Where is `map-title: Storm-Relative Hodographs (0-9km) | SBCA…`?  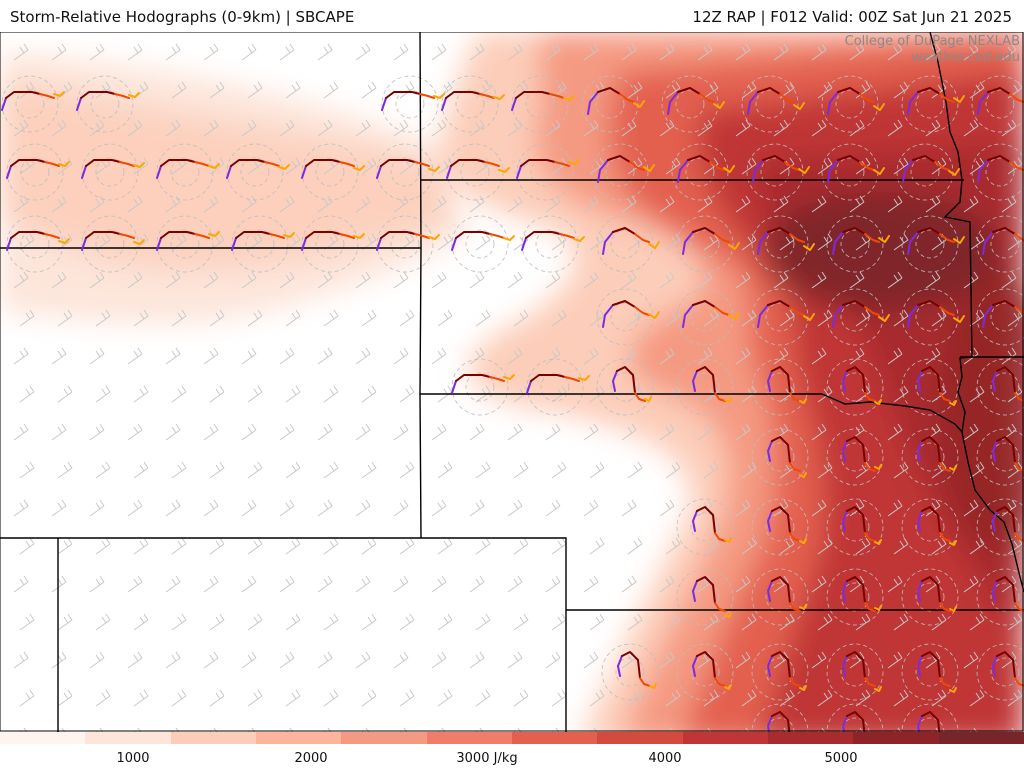 map-title: Storm-Relative Hodographs (0-9km) | SBCA… is located at coordinates (182, 17).